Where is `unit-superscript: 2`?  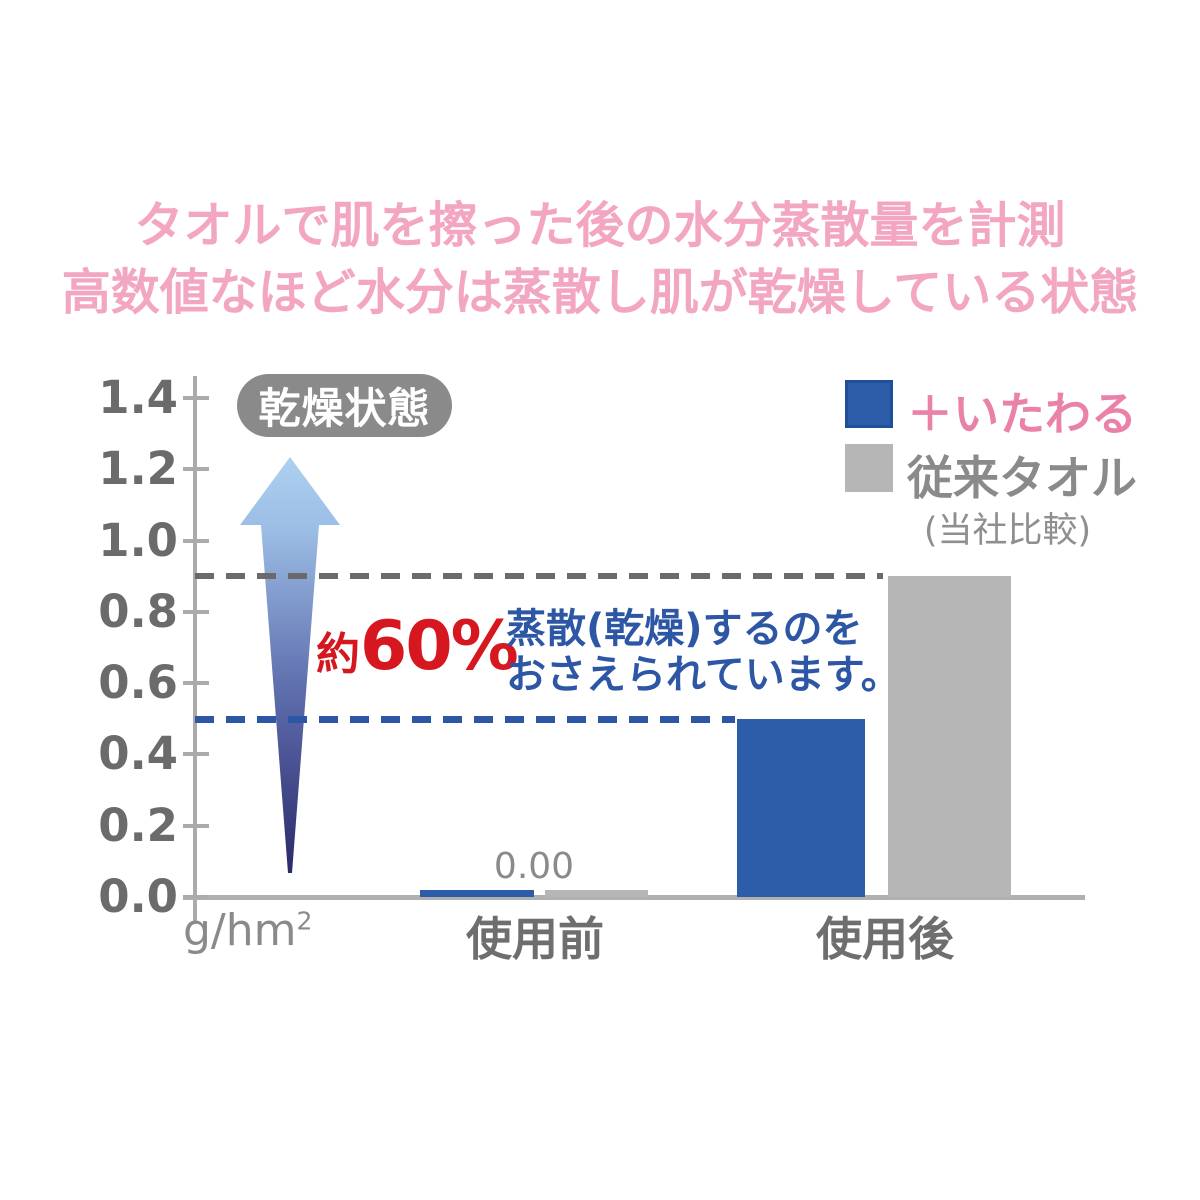
unit-superscript: 2 is located at coordinates (304, 921).